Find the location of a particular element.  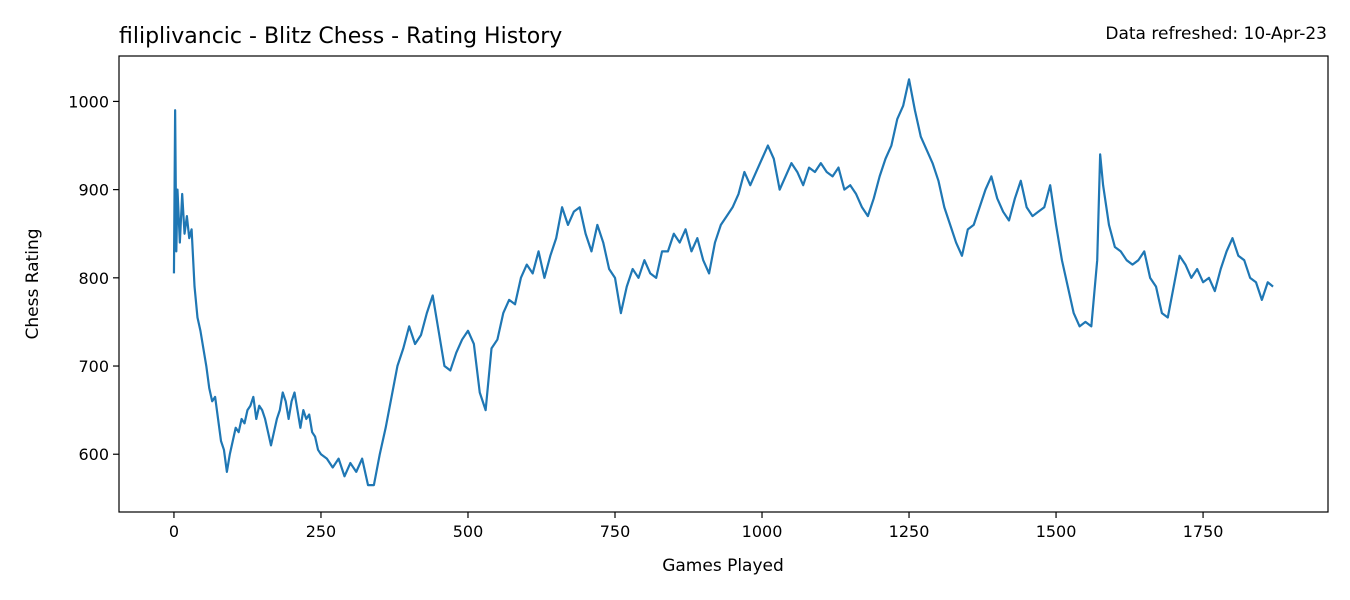

x-tick-label: 1500 is located at coordinates (1056, 531).